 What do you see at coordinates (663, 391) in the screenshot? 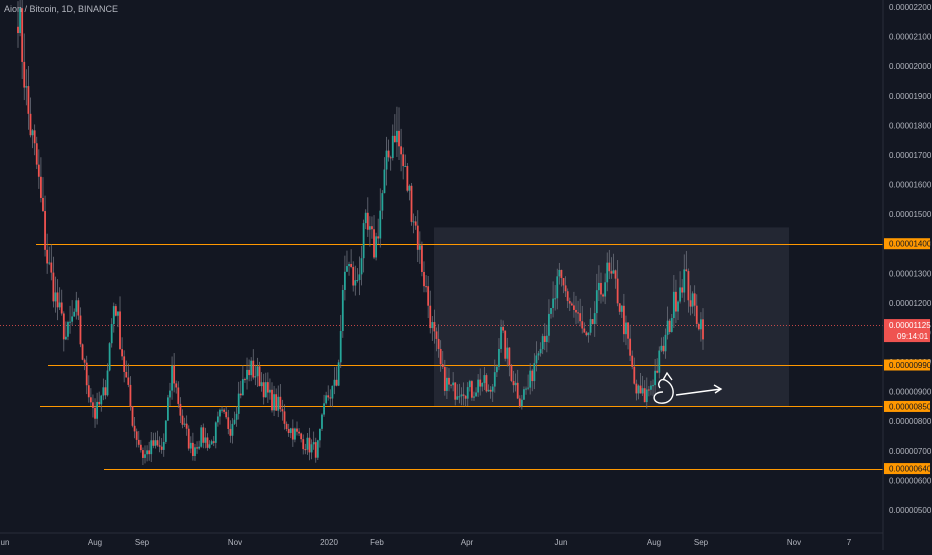
I see `annotation-loop` at bounding box center [663, 391].